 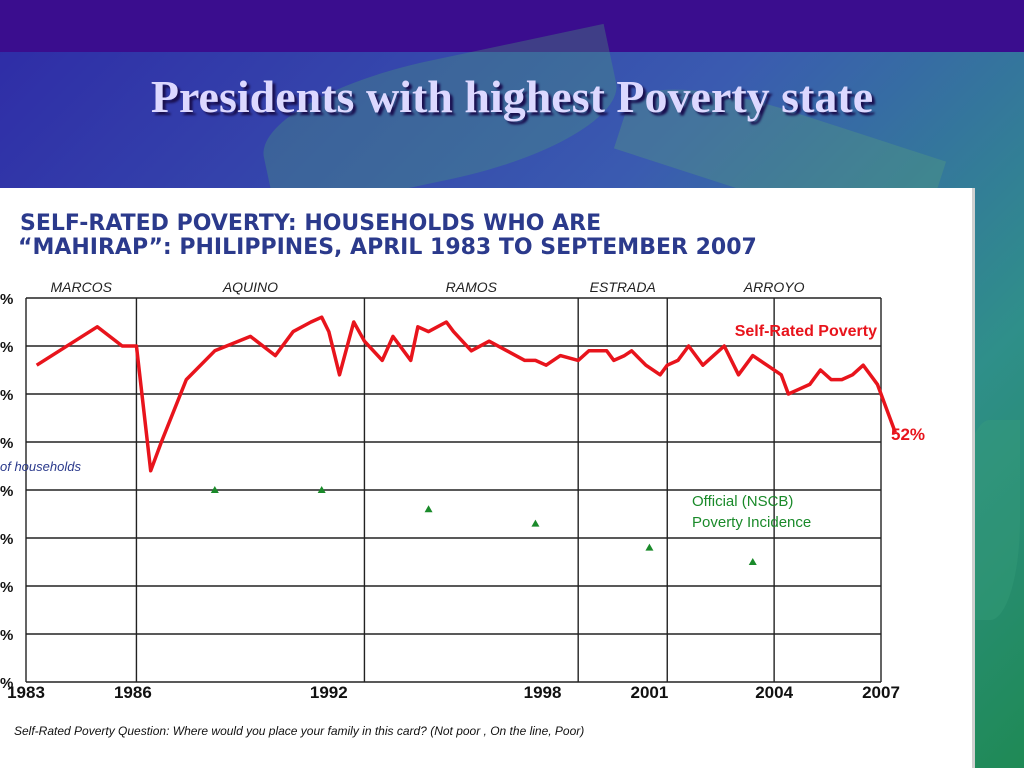 I want to click on x-tick-label: 2004, so click(x=774, y=692).